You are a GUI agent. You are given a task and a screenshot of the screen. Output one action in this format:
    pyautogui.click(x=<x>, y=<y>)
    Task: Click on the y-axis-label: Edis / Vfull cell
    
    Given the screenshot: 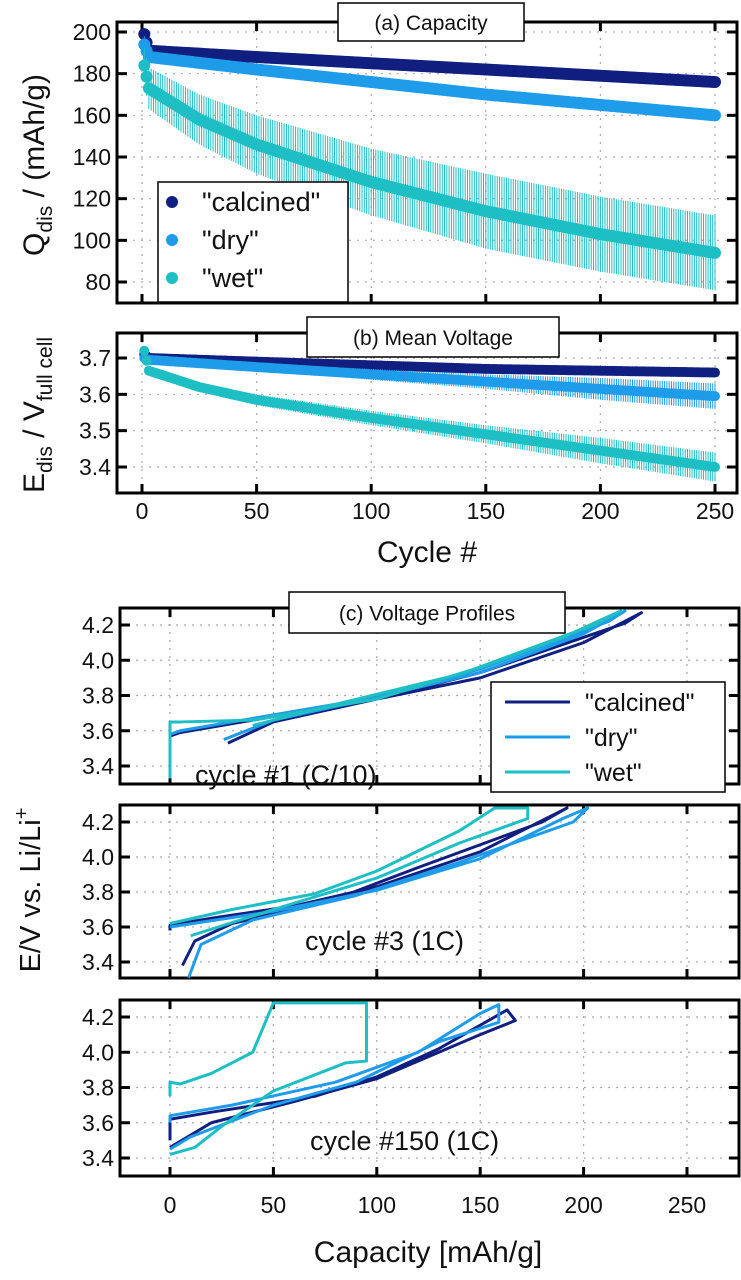 What is the action you would take?
    pyautogui.click(x=37, y=415)
    